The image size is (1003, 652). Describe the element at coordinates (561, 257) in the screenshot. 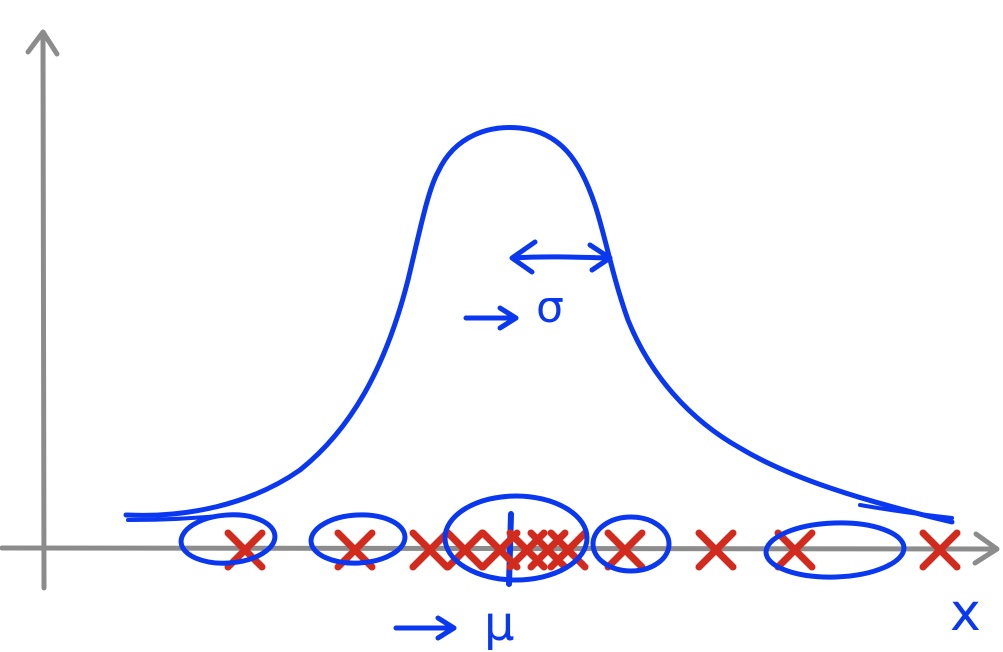

I see `sigma-width-arrow` at that location.